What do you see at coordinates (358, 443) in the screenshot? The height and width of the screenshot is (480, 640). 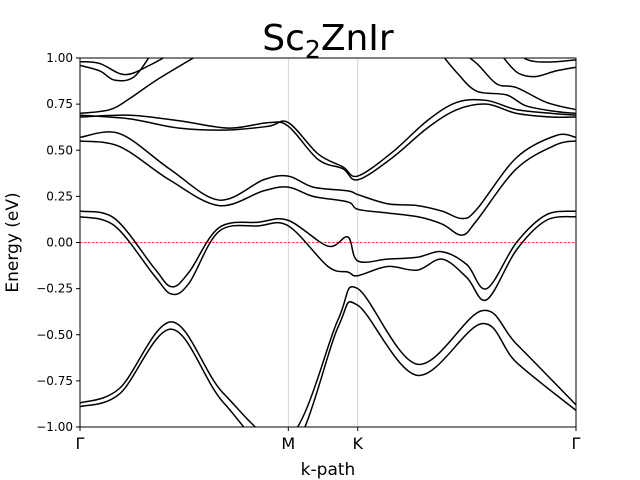 I see `k-point-label: K` at bounding box center [358, 443].